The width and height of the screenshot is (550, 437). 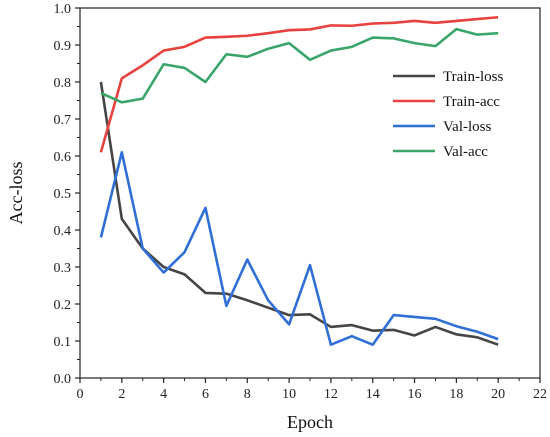 What do you see at coordinates (456, 394) in the screenshot?
I see `x-tick-label: 18` at bounding box center [456, 394].